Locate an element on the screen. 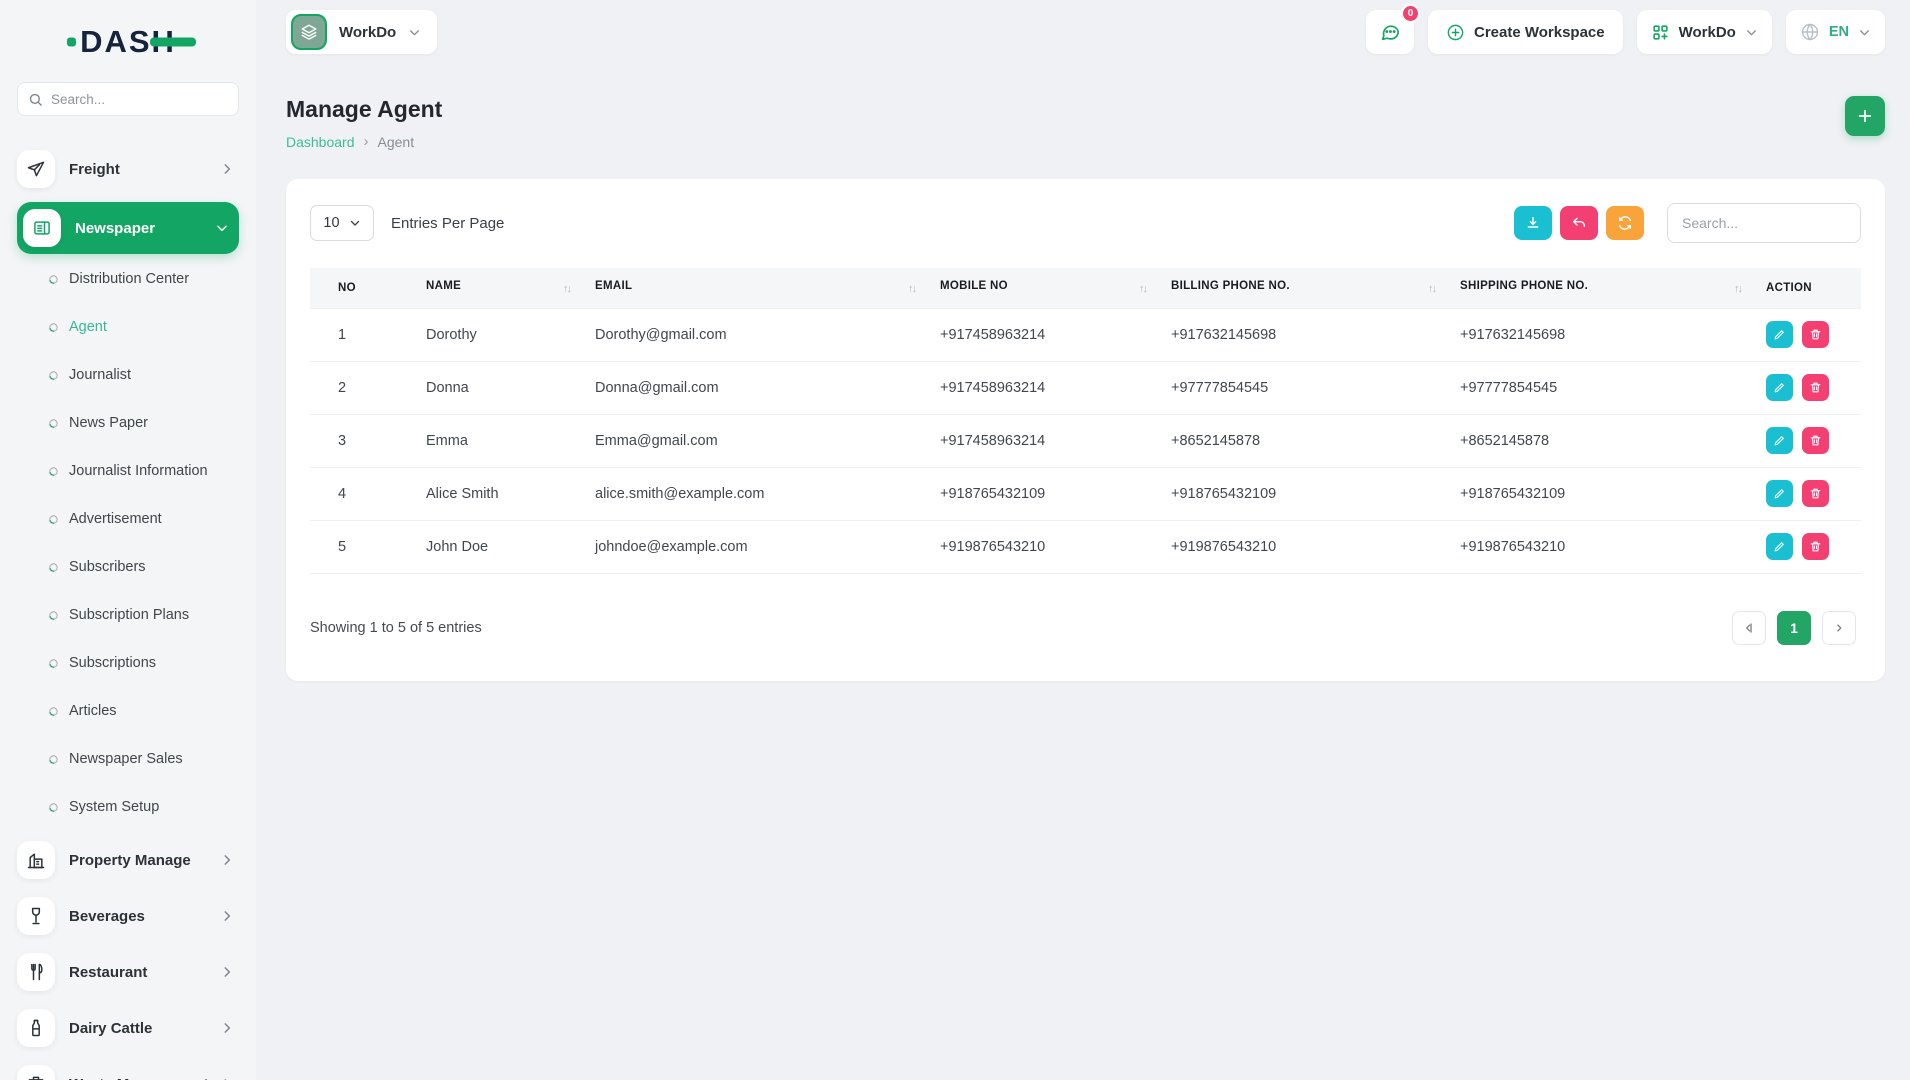 The image size is (1910, 1080). column-header-name: NAME ↑↓ is located at coordinates (510, 288).